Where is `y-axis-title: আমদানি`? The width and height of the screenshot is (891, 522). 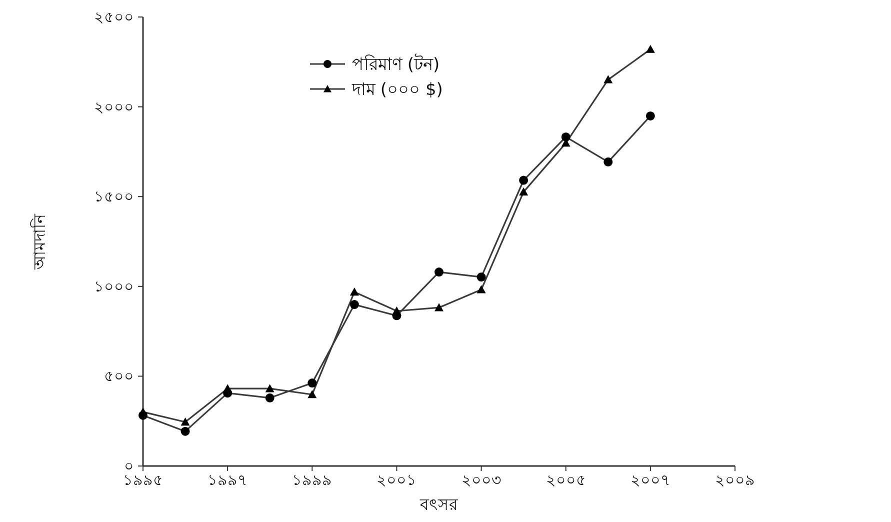 y-axis-title: আমদানি is located at coordinates (39, 242).